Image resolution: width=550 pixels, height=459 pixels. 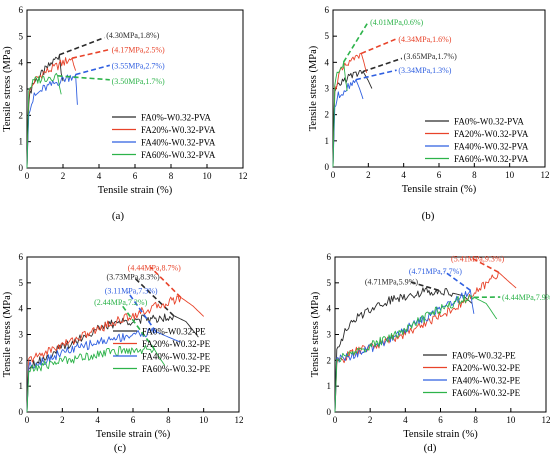 What do you see at coordinates (138, 50) in the screenshot?
I see `peak-annotation-2: (4.17MPa,2.5%)` at bounding box center [138, 50].